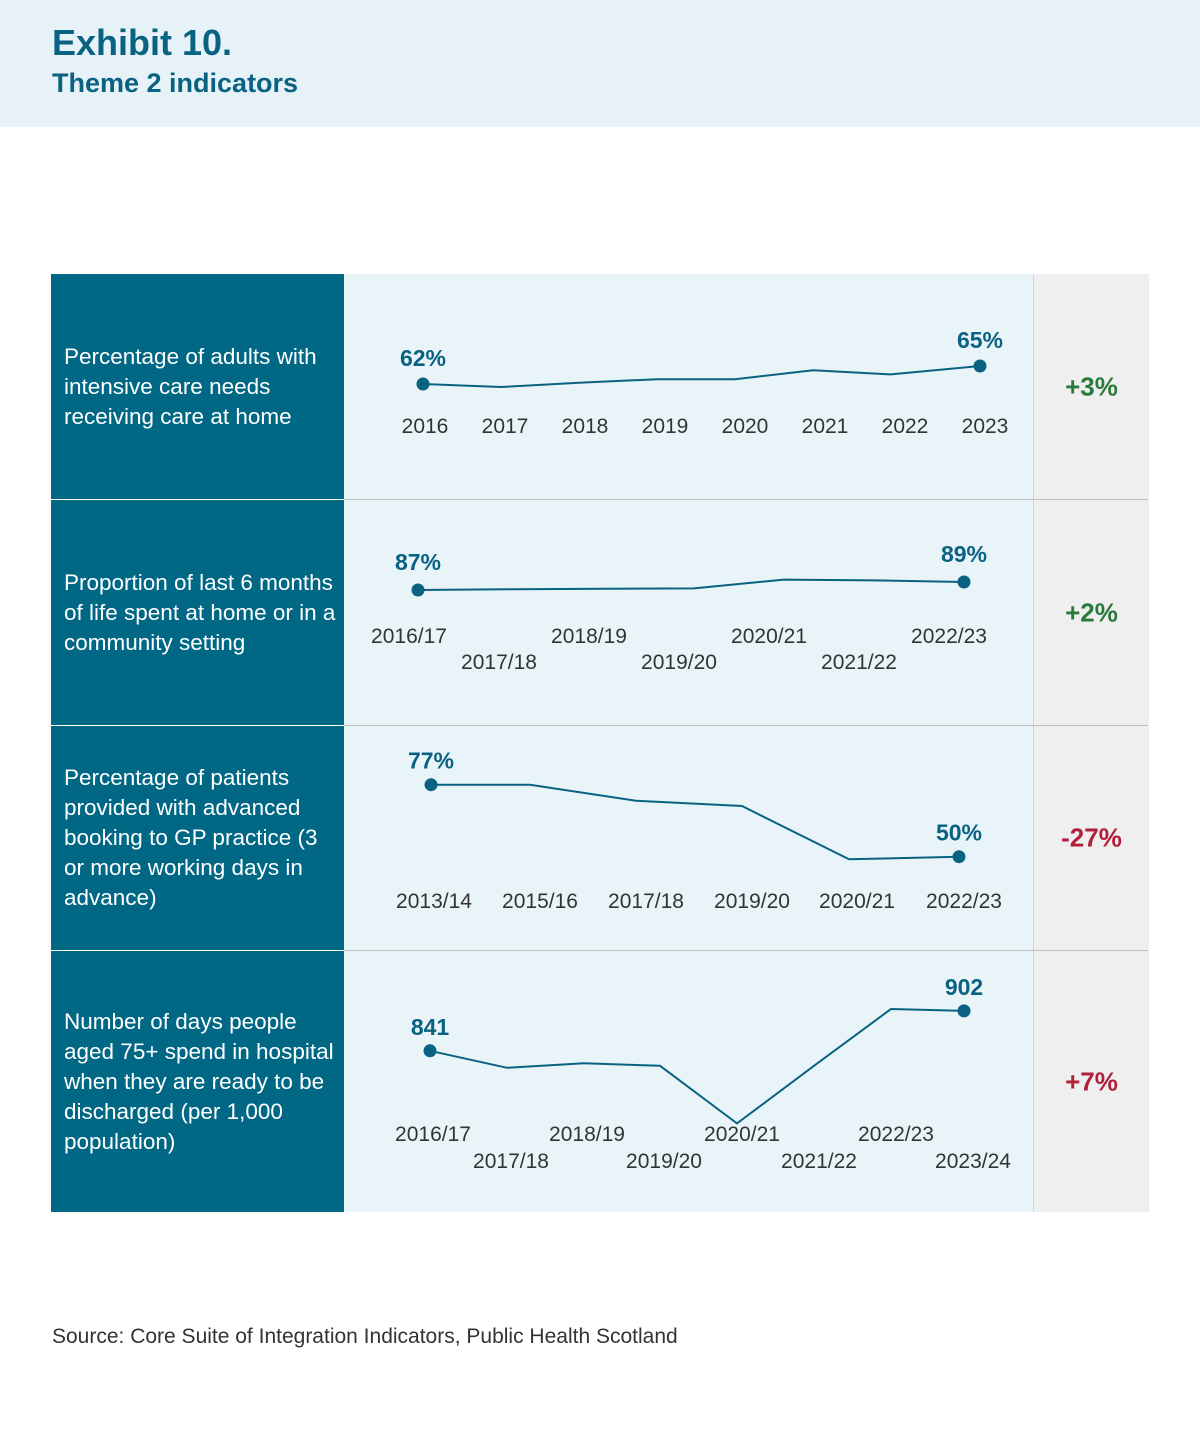  I want to click on x-tick-label: 2015/16, so click(540, 901).